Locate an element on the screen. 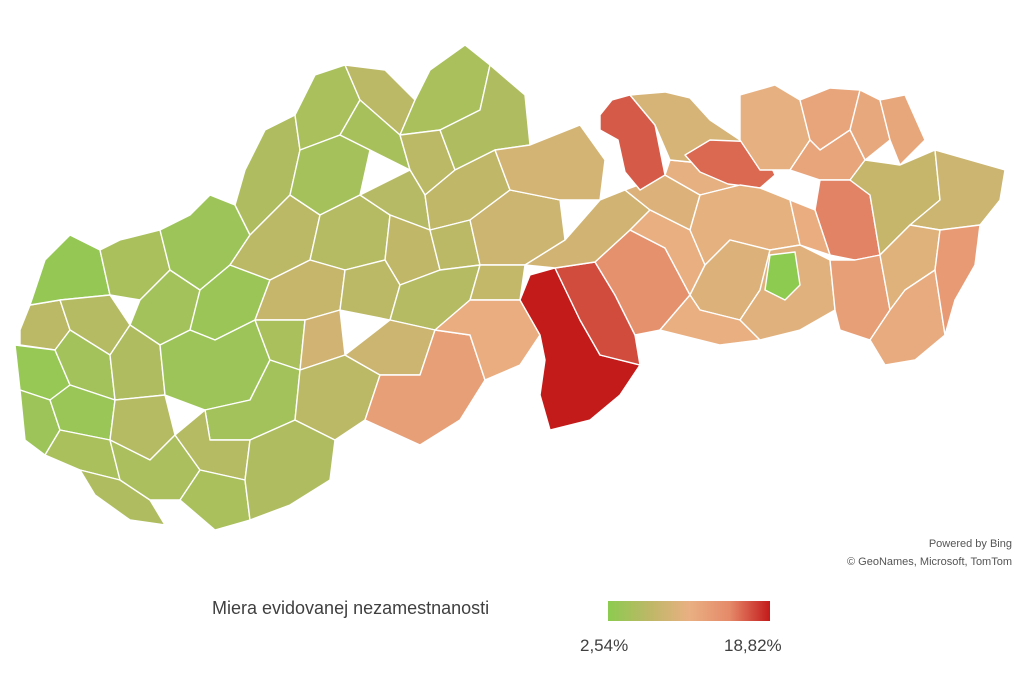 The image size is (1024, 686). attribution-copyright: © GeoNames, Microsoft, TomTom is located at coordinates (929, 562).